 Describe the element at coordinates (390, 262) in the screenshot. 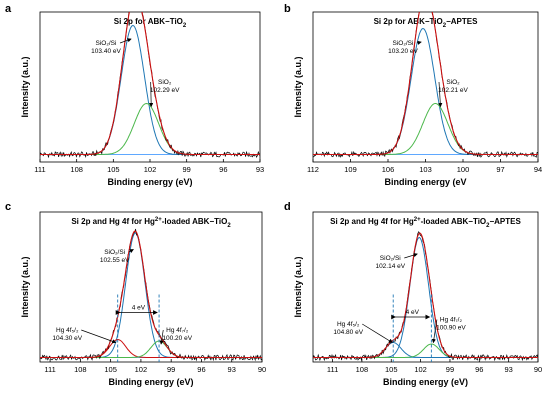

I see `peak-annotation: SiO₂/Si 102.14 eV` at that location.